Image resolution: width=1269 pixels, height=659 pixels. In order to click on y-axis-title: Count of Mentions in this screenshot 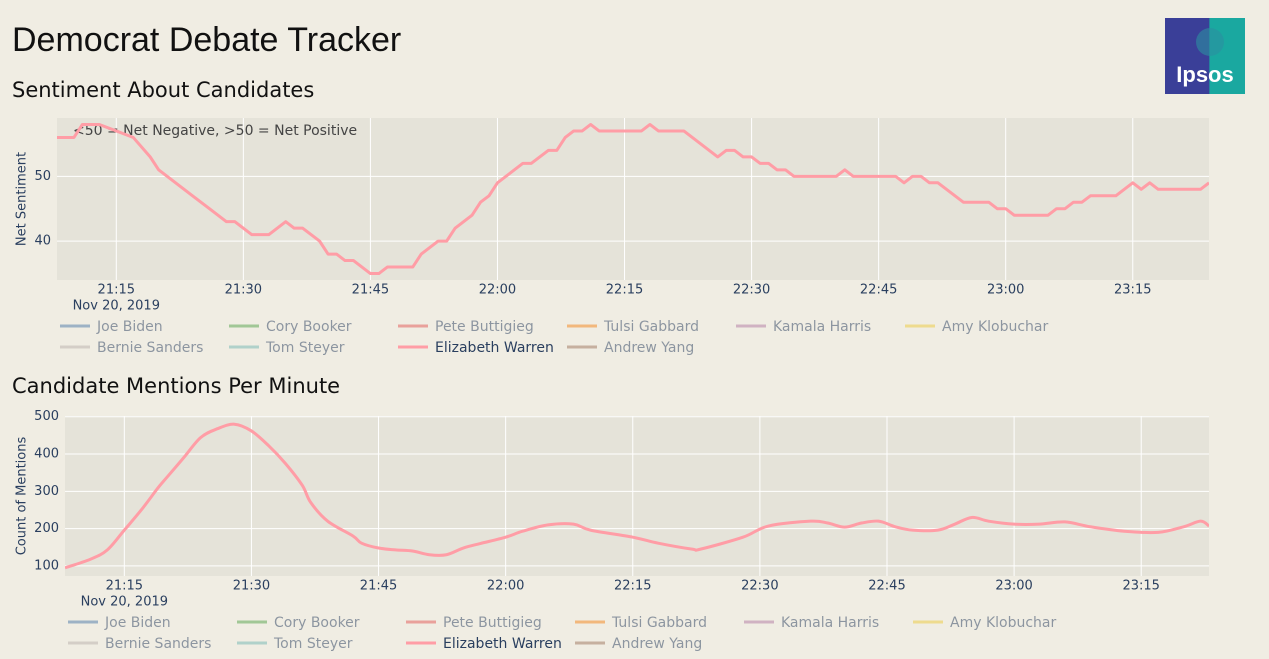, I will do `click(22, 496)`.